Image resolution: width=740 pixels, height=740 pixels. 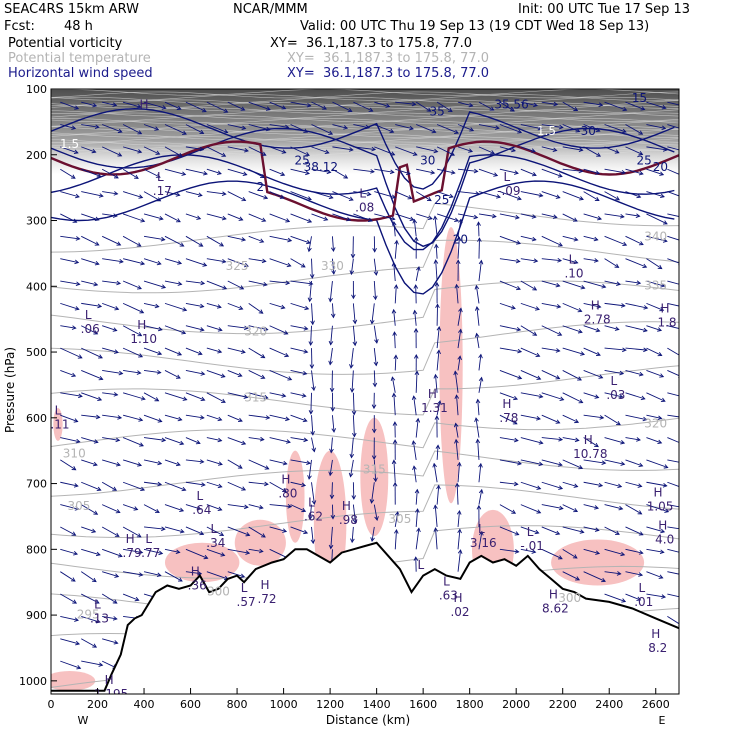 What do you see at coordinates (141, 325) in the screenshot?
I see `extremum-marker: H` at bounding box center [141, 325].